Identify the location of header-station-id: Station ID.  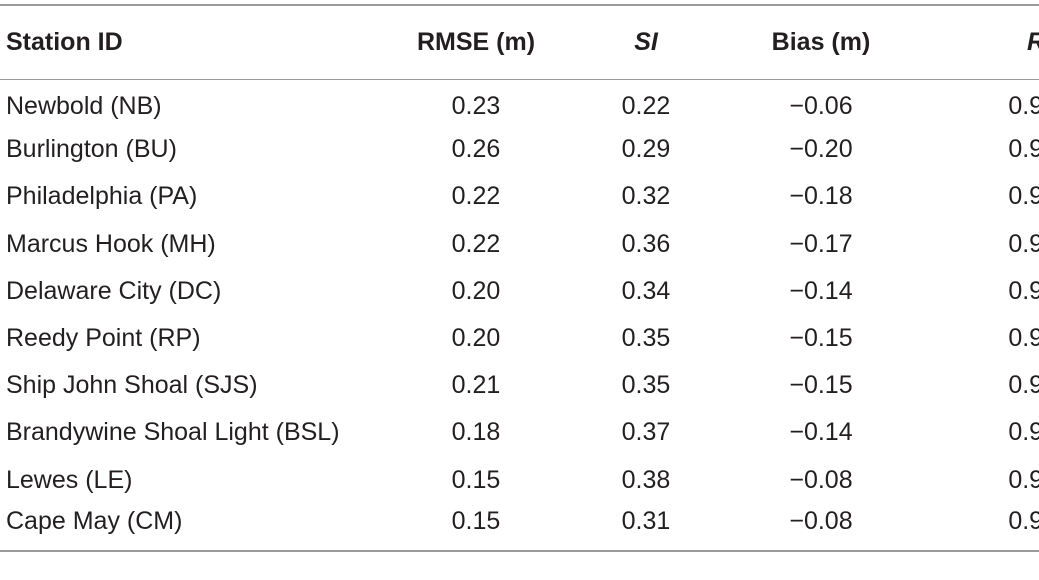
(198, 42).